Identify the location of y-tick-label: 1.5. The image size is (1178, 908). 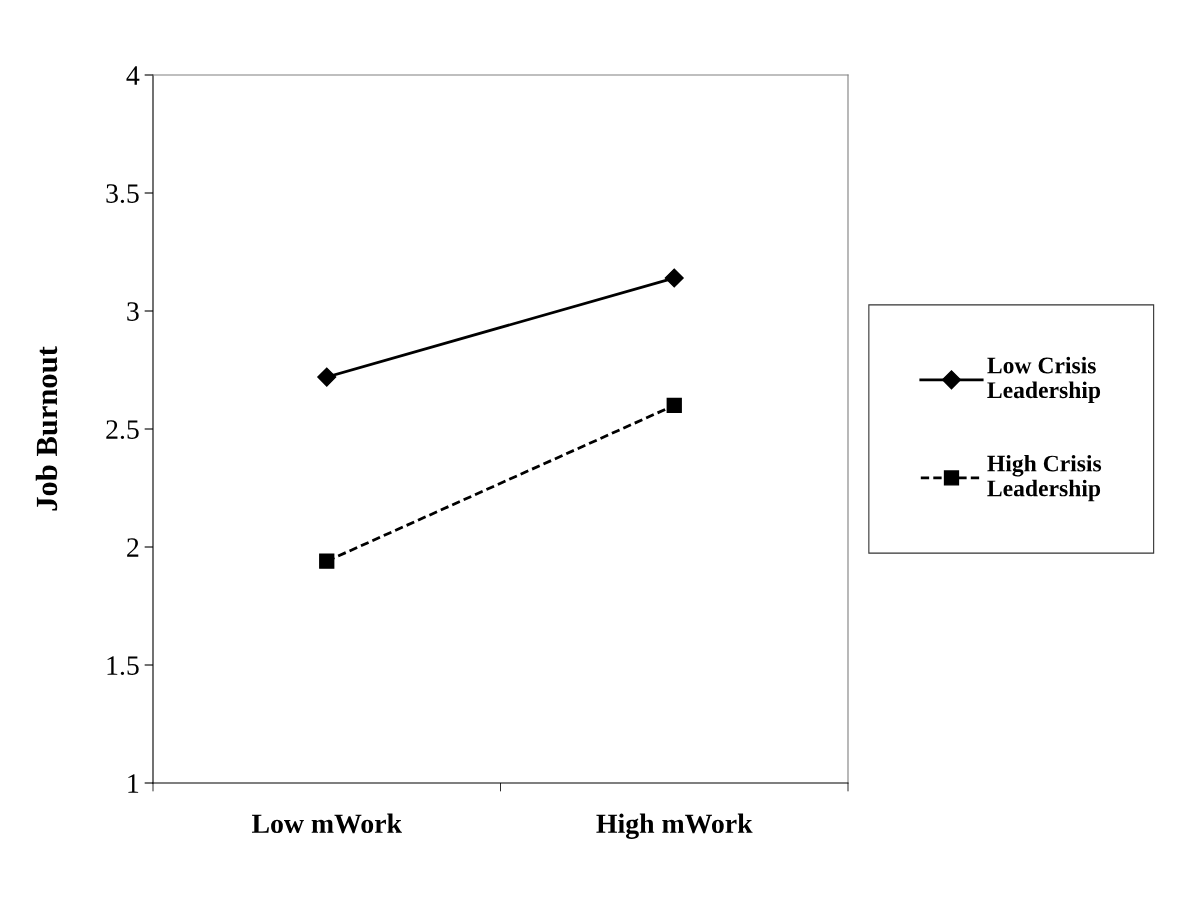
(123, 666).